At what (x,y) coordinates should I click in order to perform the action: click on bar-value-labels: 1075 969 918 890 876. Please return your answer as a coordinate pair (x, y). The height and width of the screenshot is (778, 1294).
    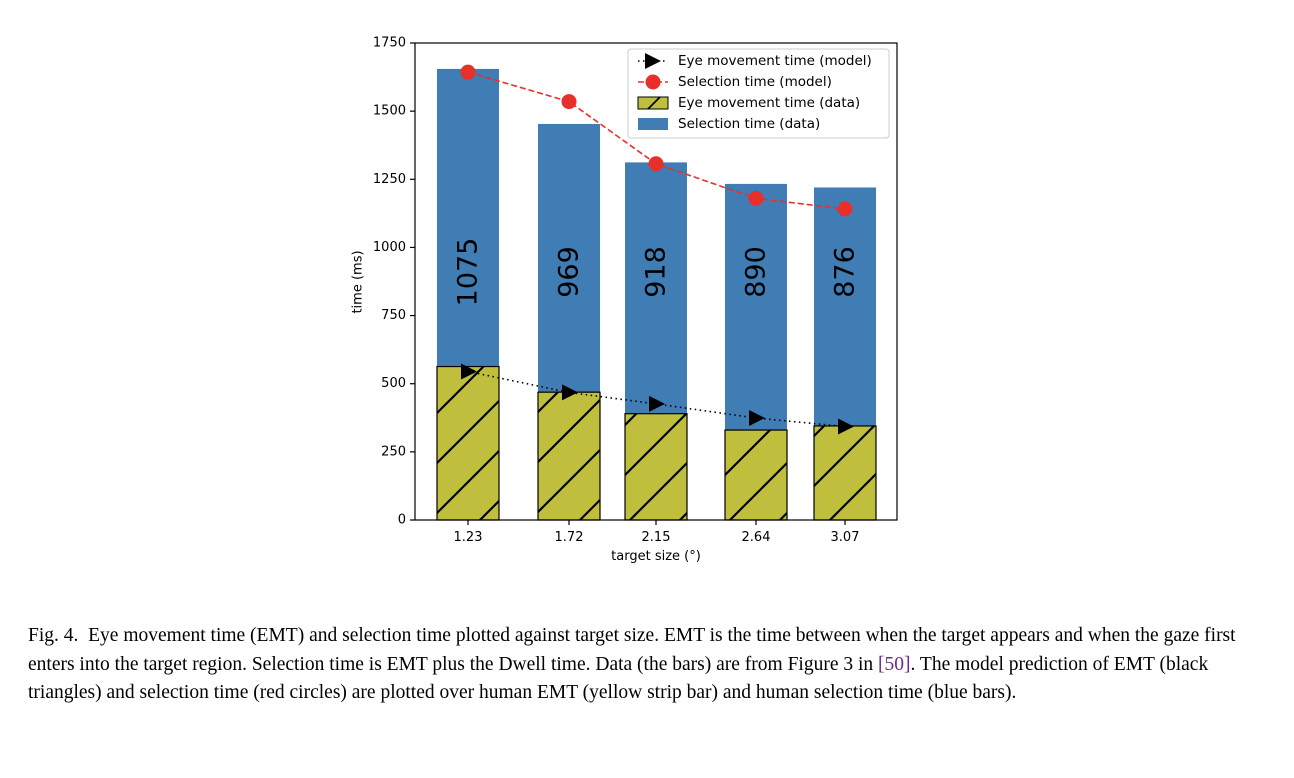
    Looking at the image, I should click on (657, 272).